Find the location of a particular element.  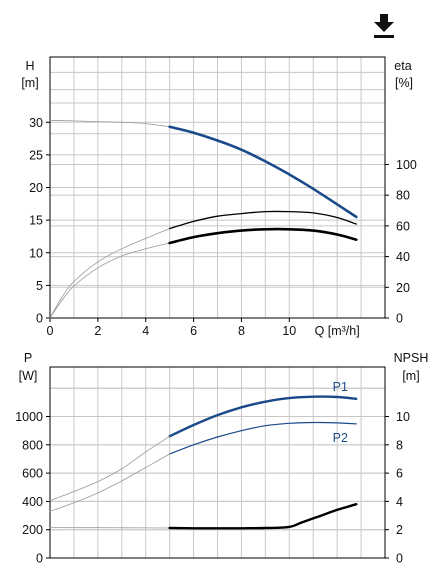

x-tick-label: 4 is located at coordinates (145, 331).